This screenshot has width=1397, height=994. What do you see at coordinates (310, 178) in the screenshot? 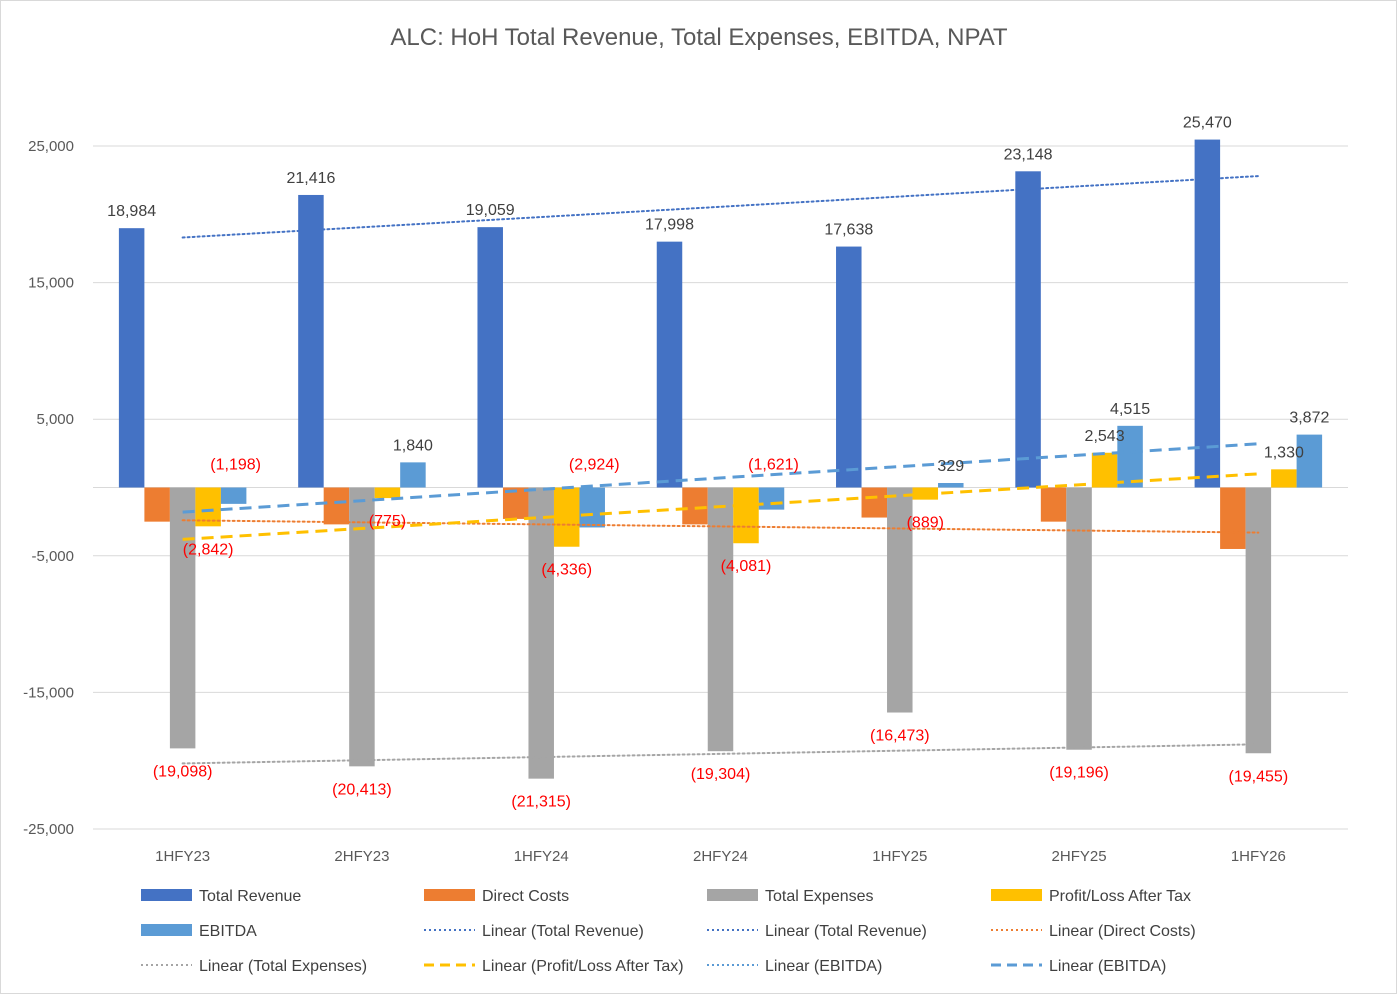
I see `data-label-total-revenue: 21,416` at bounding box center [310, 178].